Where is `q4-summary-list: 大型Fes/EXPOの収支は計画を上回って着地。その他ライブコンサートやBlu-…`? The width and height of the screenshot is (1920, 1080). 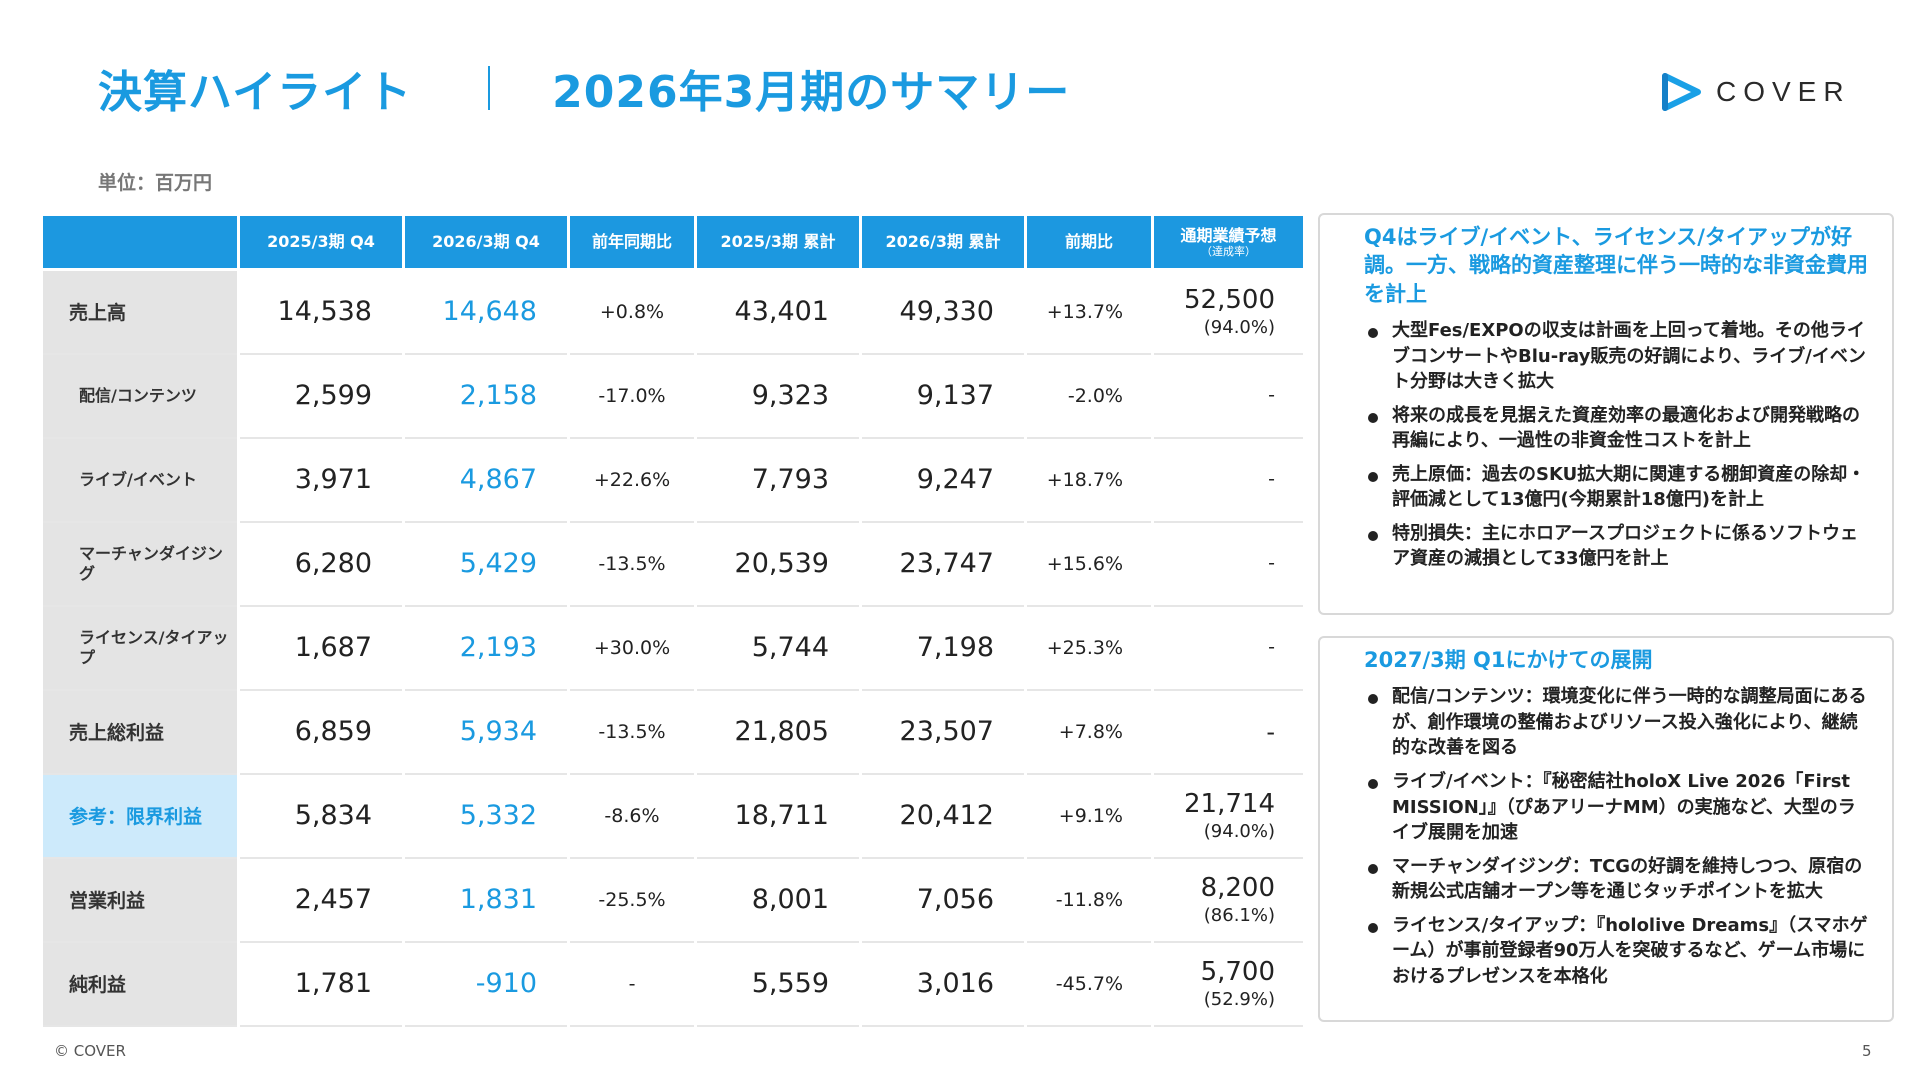 q4-summary-list: 大型Fes/EXPOの収支は計画を上回って着地。その他ライブコンサートやBlu-… is located at coordinates (1618, 445).